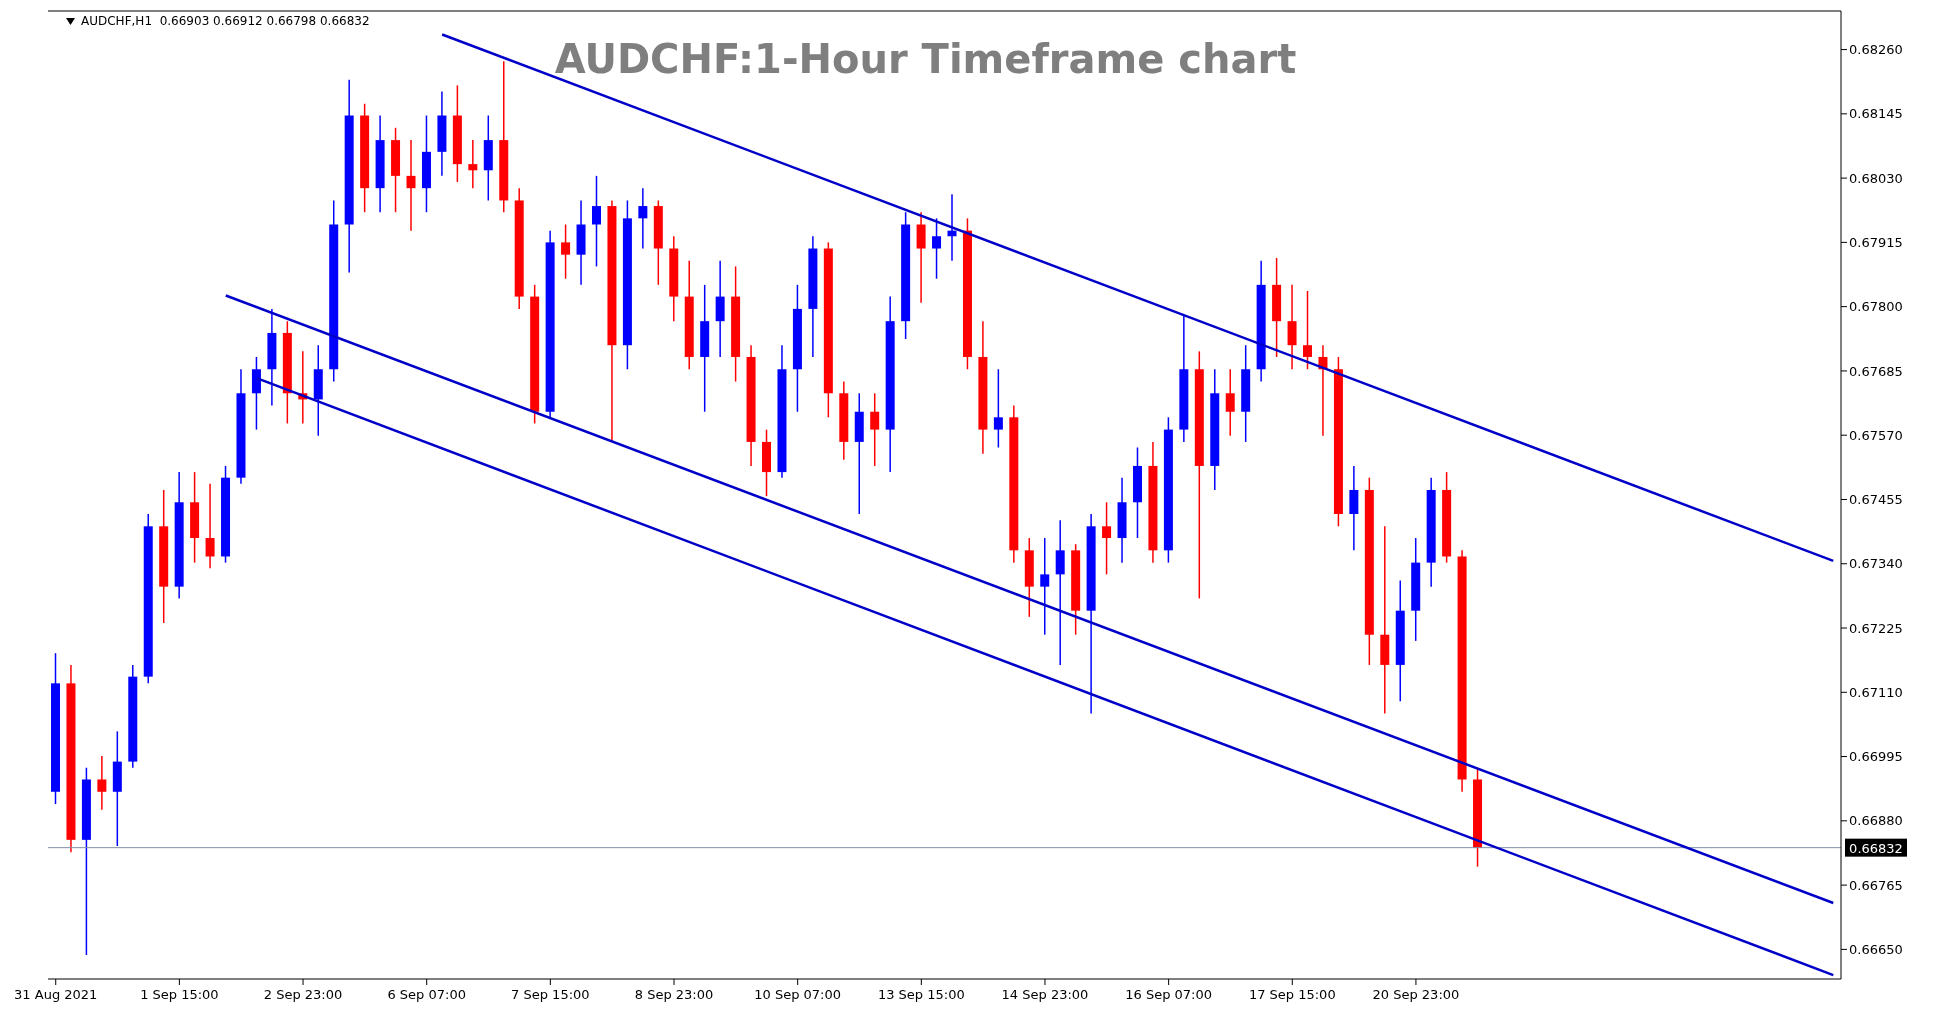 The image size is (1933, 1023). I want to click on y-tick-label: 0.67225, so click(1876, 628).